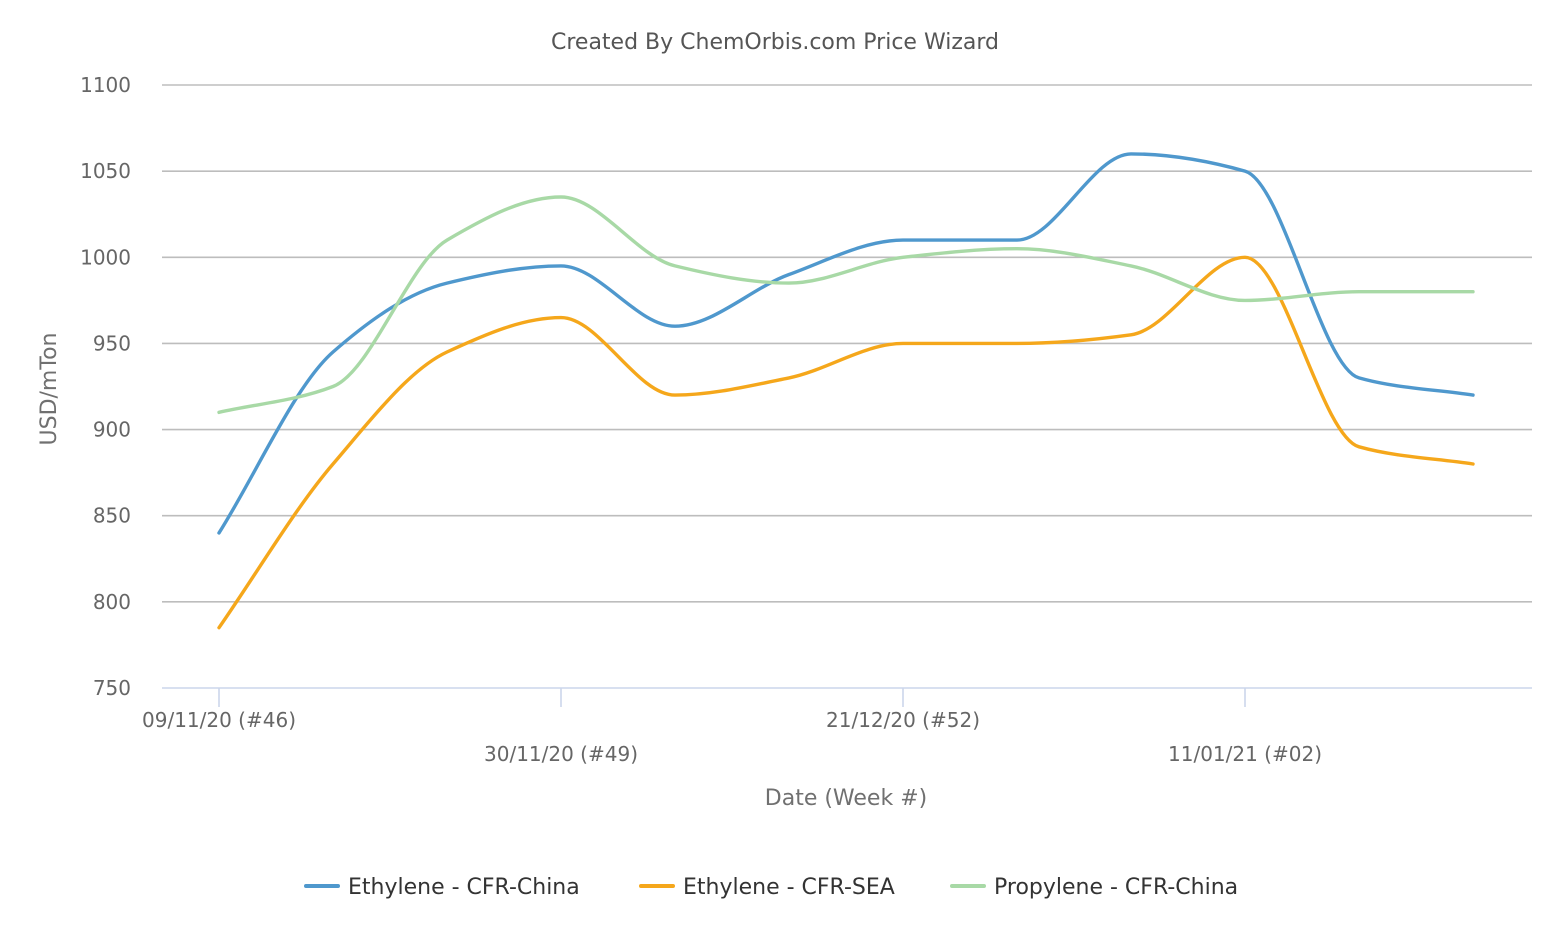 The width and height of the screenshot is (1552, 930). Describe the element at coordinates (1245, 754) in the screenshot. I see `x-tick-label: 11/01/21 (#02)` at that location.